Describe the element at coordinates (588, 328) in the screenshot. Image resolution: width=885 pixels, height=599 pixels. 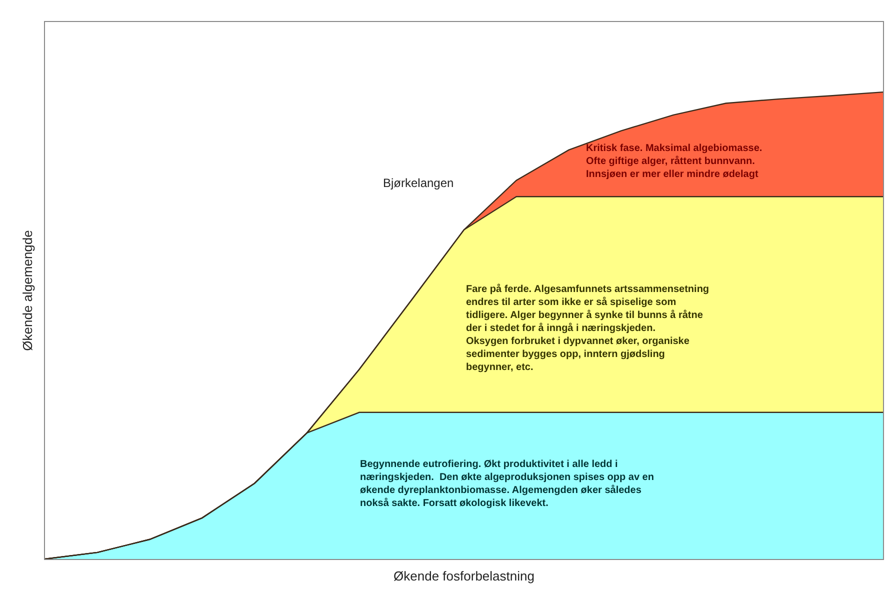
I see `annotation: Fare på ferde. Algesamfunnets artssammensetning endres til arter som ikke er så spiselige som tidligere. Alger begynner å synke til bunns å råtne der i stedet for å inngå i næringskjeden. Oksygen forbruket i dypvannet øker, organiske sedimenter bygges opp, inntern gjødsling begynner, etc.` at that location.